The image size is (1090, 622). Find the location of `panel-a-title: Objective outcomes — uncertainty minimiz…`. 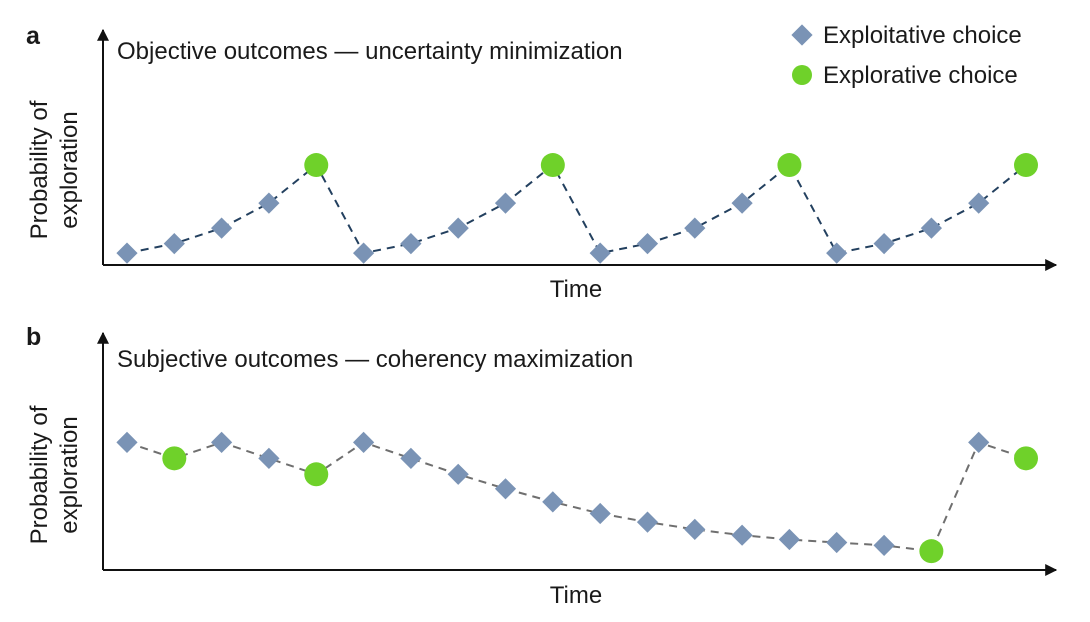

panel-a-title: Objective outcomes — uncertainty minimiz… is located at coordinates (370, 51).